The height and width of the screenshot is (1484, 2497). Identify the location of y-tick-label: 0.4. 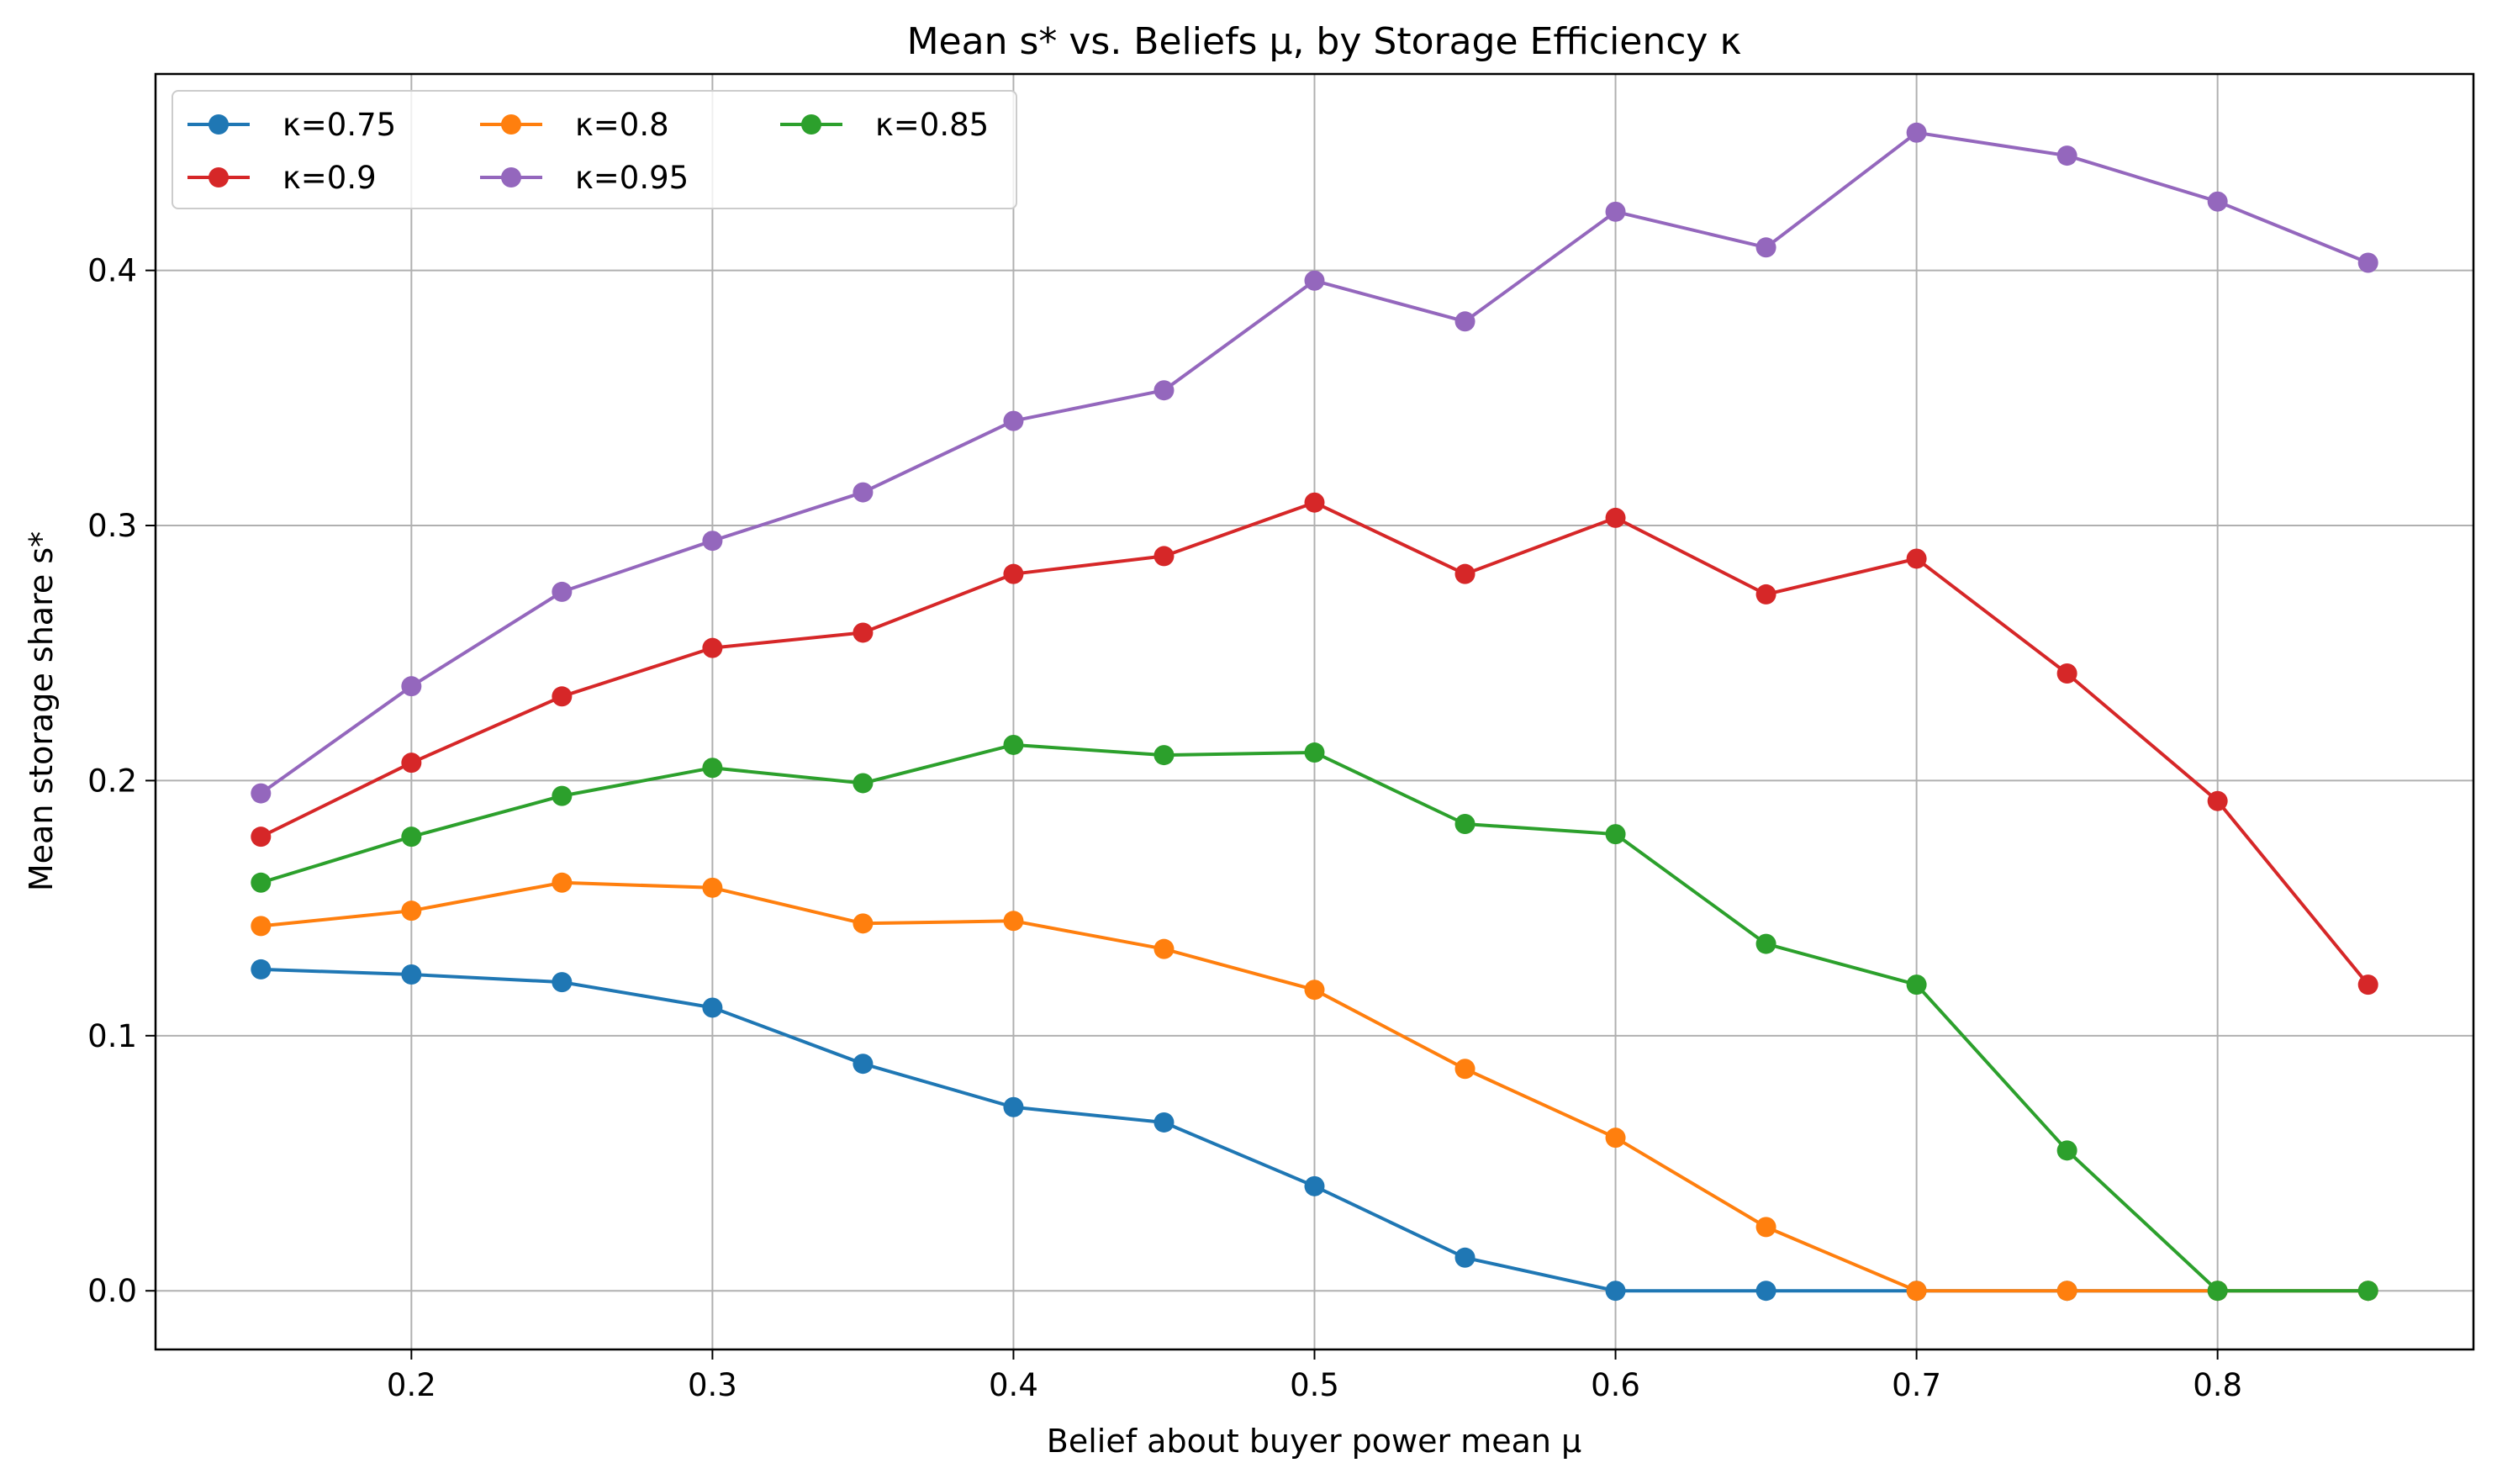
(112, 271).